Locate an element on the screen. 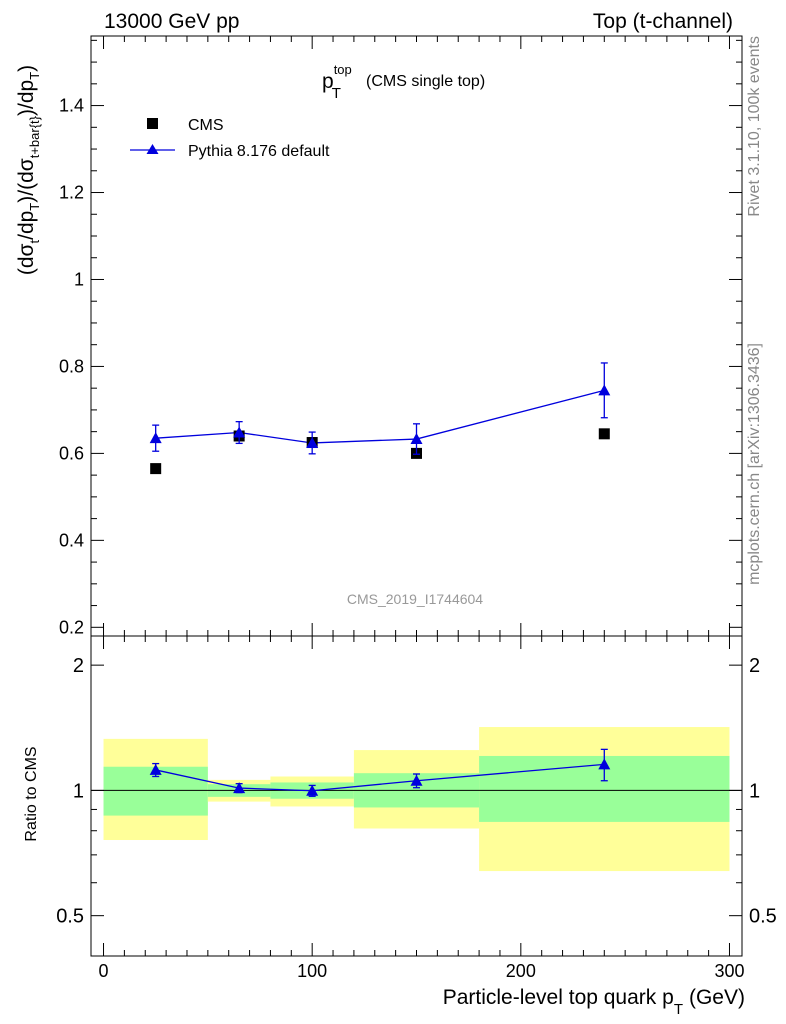 This screenshot has width=786, height=1024. ratio-panel-marks is located at coordinates (380, 772).